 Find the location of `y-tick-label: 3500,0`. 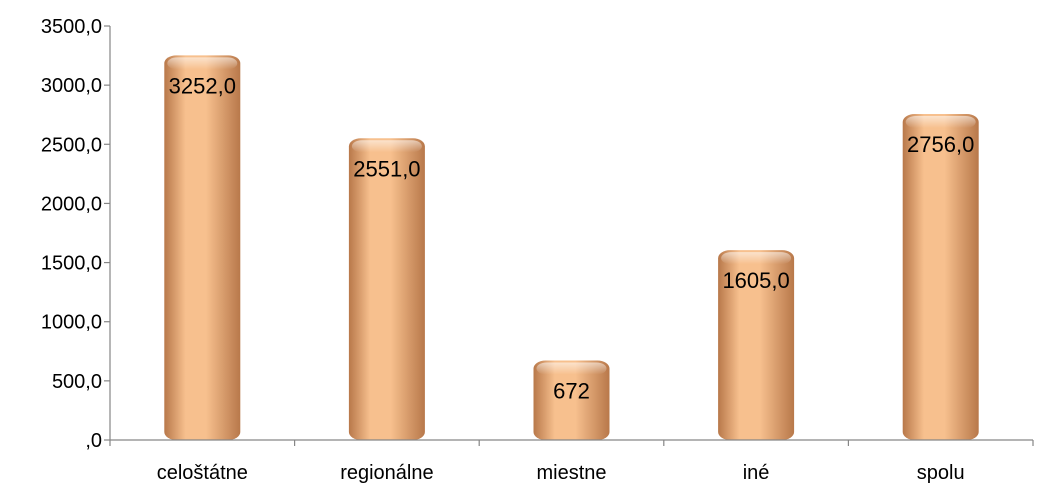

y-tick-label: 3500,0 is located at coordinates (71, 27).